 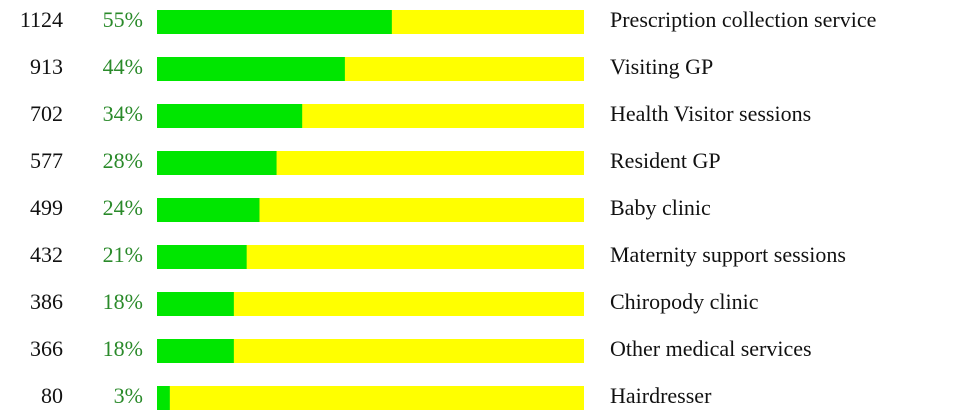 I want to click on count: 577, so click(x=46, y=160).